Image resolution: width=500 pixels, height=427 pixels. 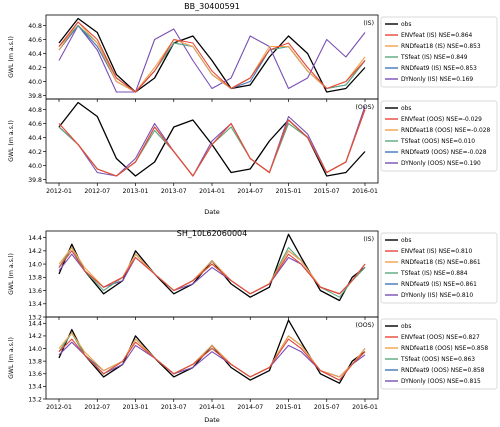 What do you see at coordinates (440, 338) in the screenshot?
I see `legend-label: ENVfeat (OOS) NSE=0.827` at bounding box center [440, 338].